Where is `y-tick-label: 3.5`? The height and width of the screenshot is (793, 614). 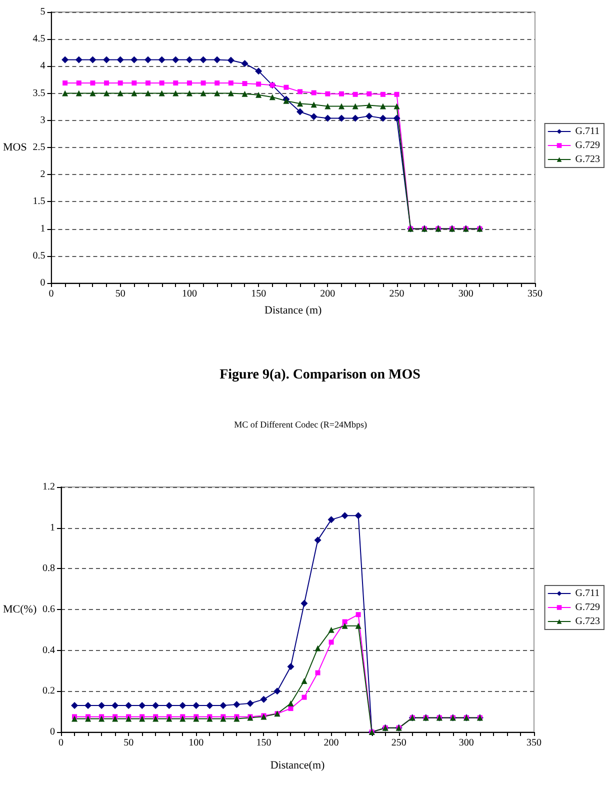 y-tick-label: 3.5 is located at coordinates (39, 93).